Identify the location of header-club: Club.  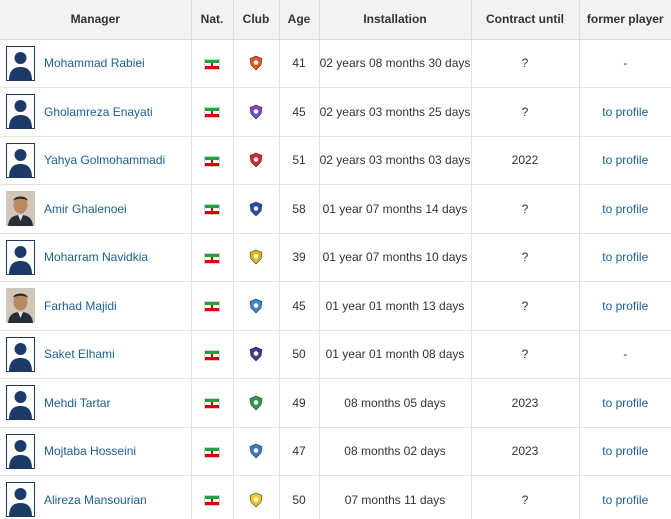
(256, 20).